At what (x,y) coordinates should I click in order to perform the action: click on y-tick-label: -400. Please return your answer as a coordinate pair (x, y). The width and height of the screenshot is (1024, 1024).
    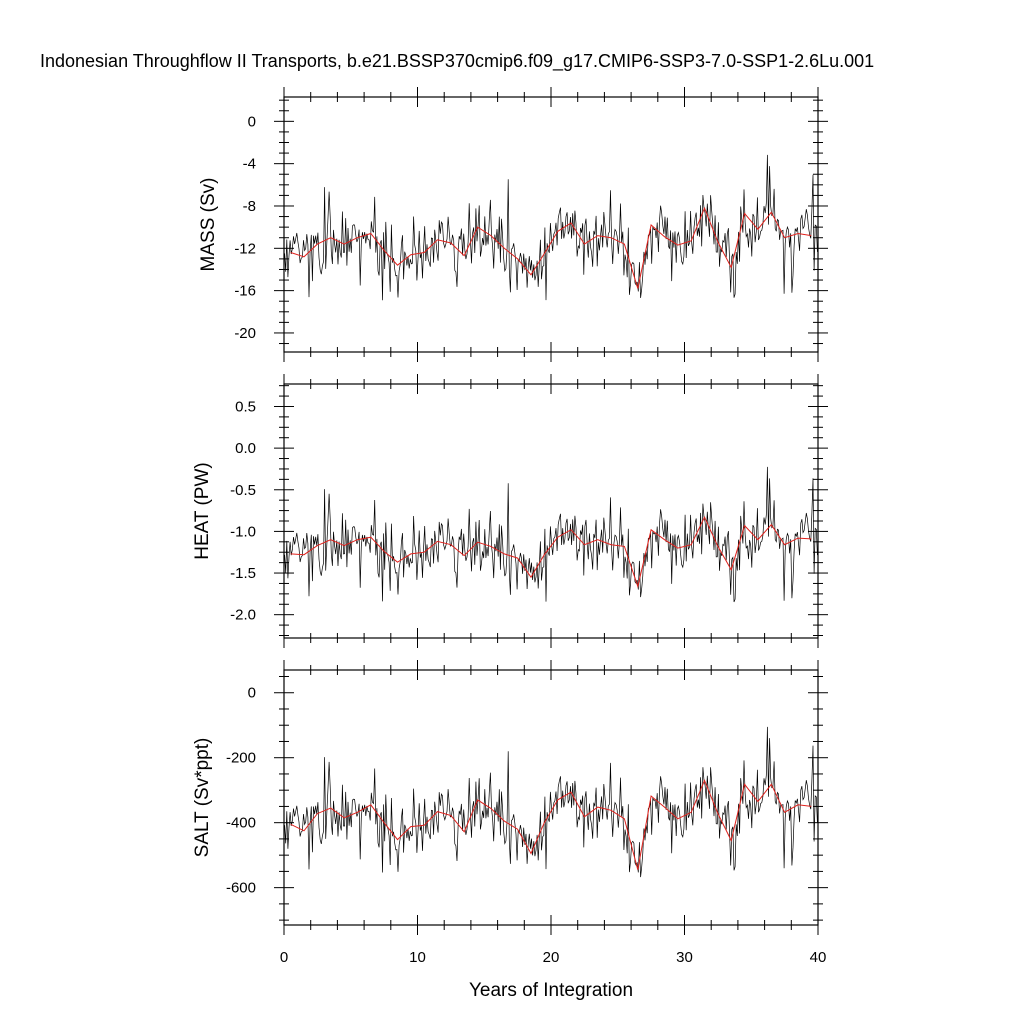
    Looking at the image, I should click on (241, 823).